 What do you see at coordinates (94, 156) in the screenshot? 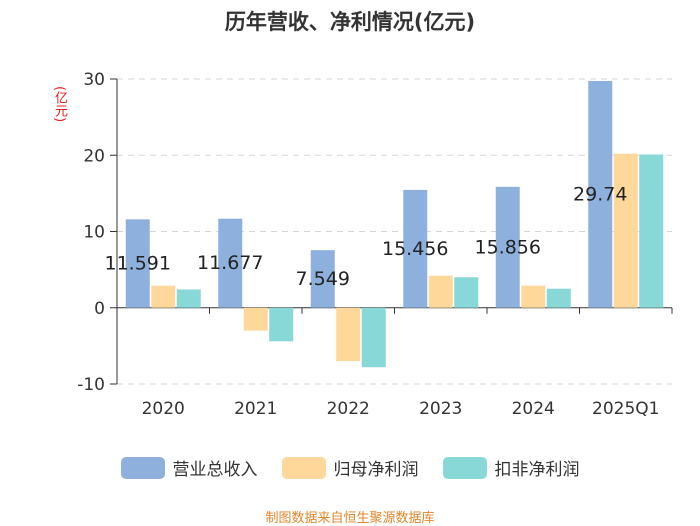
I see `y-tick-label: 20` at bounding box center [94, 156].